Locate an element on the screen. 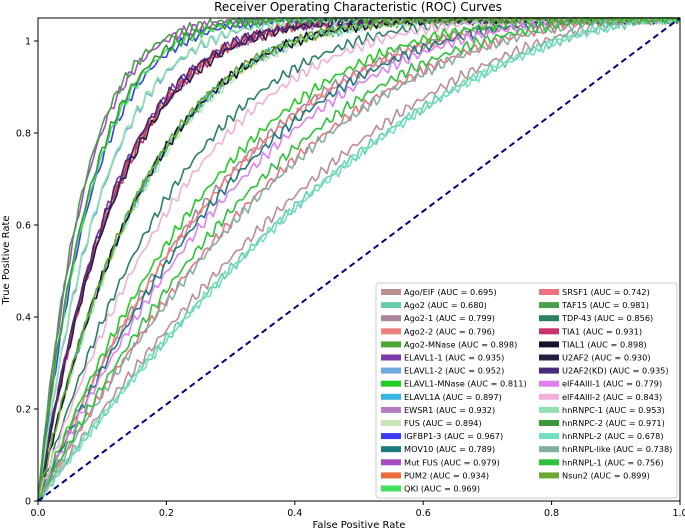 This screenshot has height=531, width=685. x-tick-label: 1.0 is located at coordinates (678, 513).